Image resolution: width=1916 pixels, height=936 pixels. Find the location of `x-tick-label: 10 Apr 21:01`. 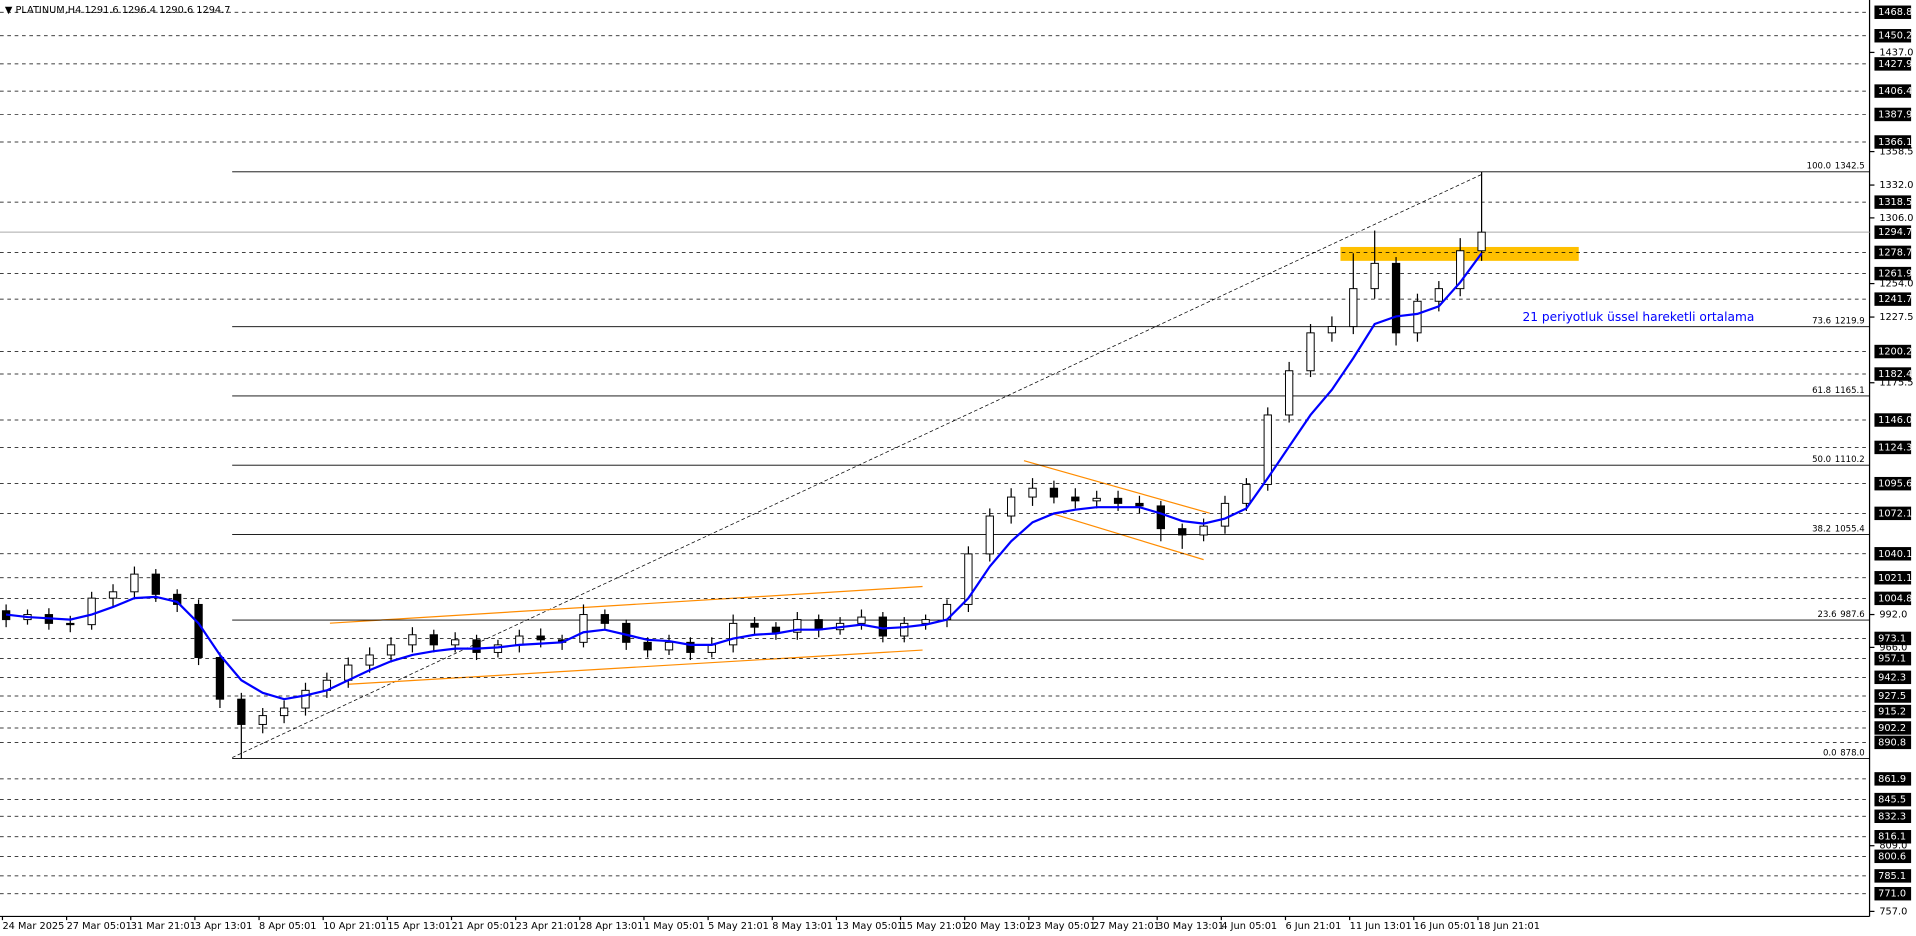

x-tick-label: 10 Apr 21:01 is located at coordinates (355, 926).